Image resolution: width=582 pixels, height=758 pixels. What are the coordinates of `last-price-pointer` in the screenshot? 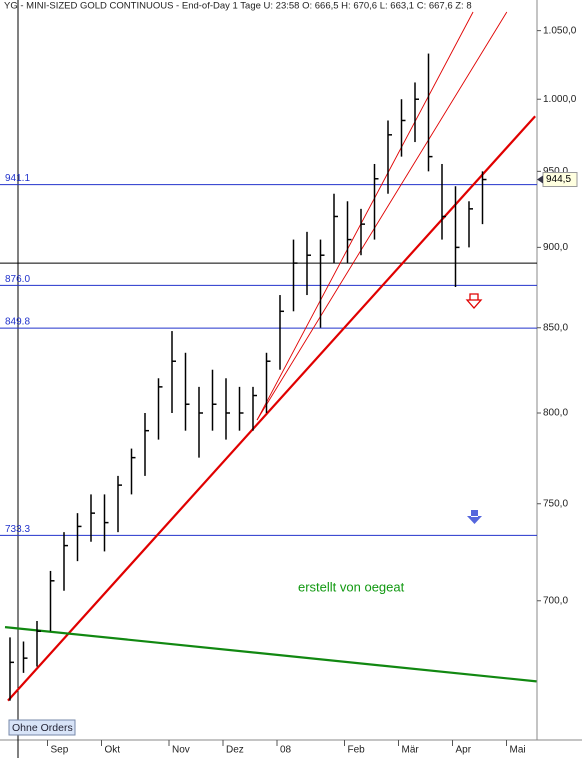 It's located at (540, 179).